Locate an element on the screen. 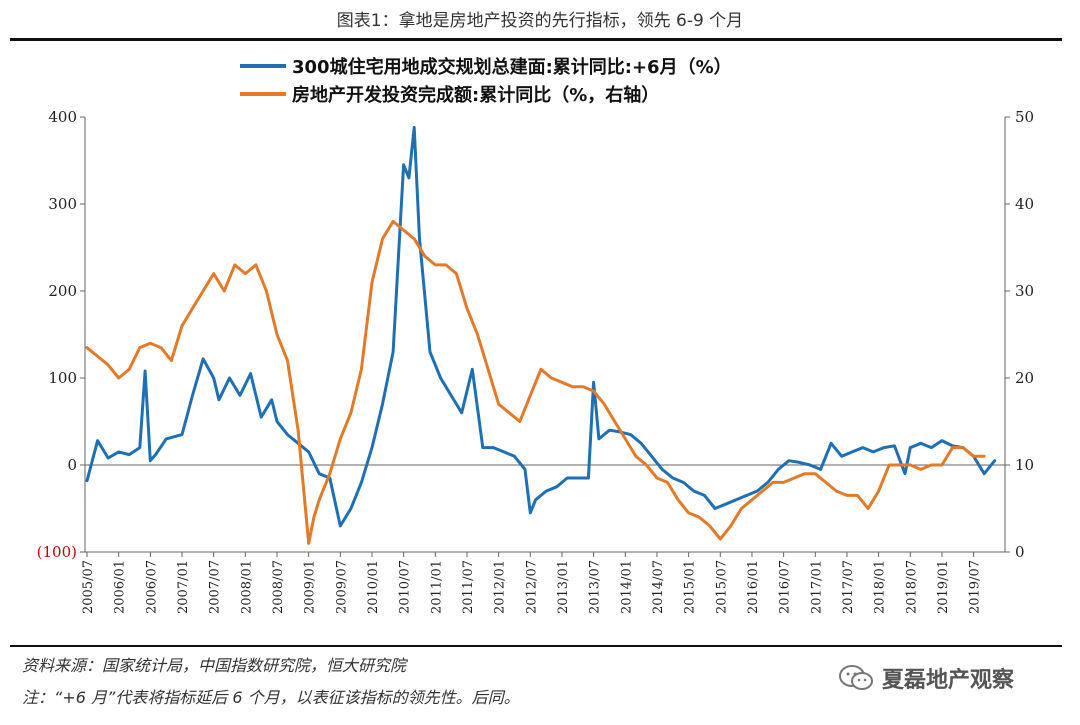 The image size is (1080, 725). x-tick-label: 2005/07 is located at coordinates (88, 587).